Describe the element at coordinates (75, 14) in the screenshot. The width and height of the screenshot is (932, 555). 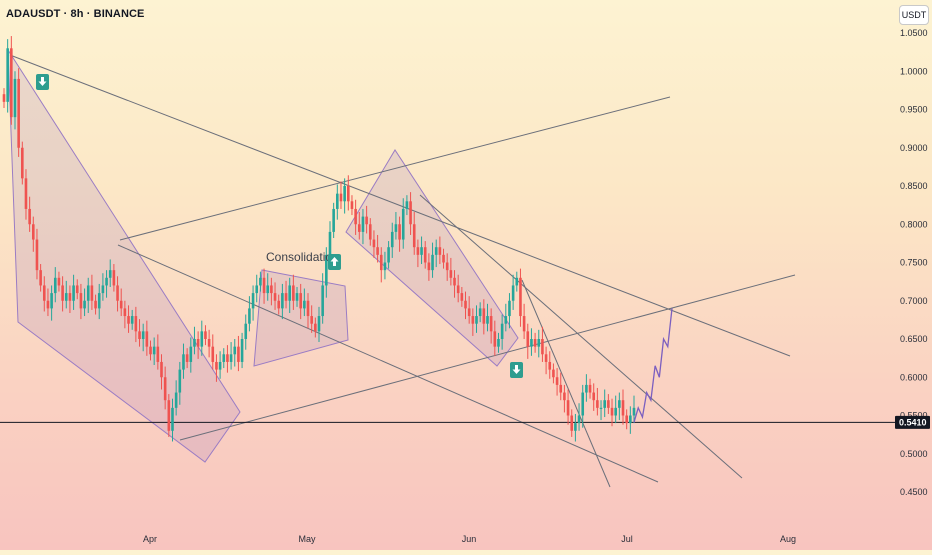
I see `symbol-title: ADAUSDT · 8h · BINANCE` at that location.